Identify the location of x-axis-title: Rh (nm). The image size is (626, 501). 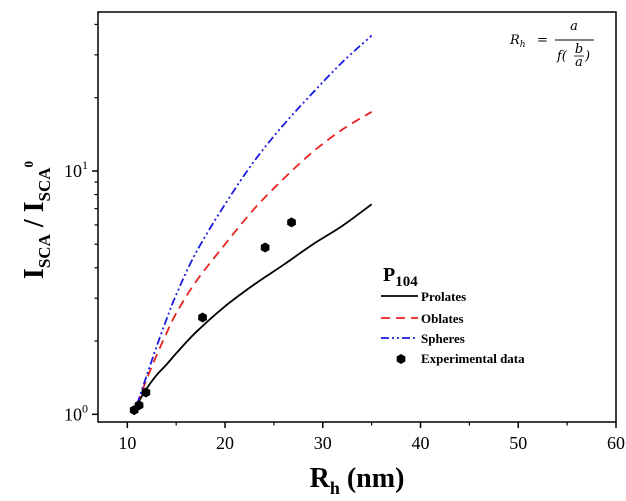
(357, 480).